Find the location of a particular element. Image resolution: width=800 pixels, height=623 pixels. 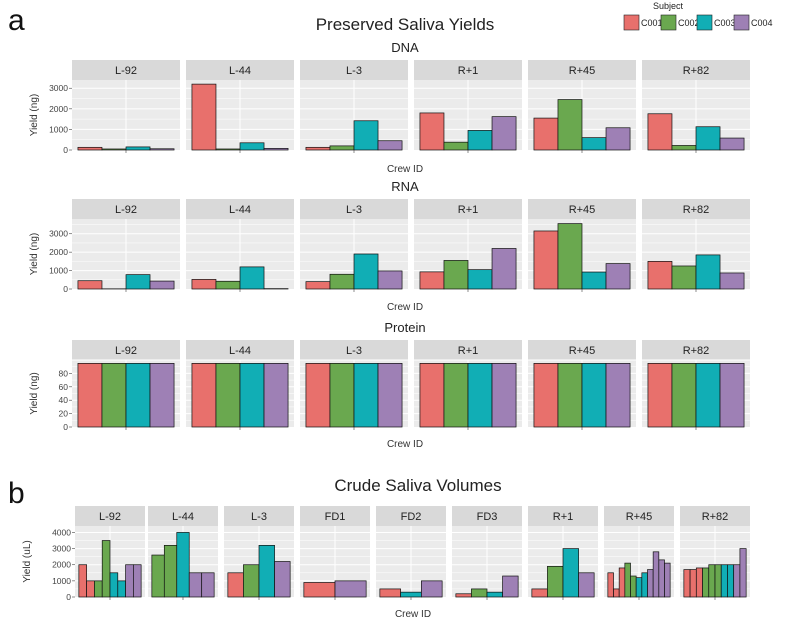

protein-ytick-label: 0 is located at coordinates (65, 427).